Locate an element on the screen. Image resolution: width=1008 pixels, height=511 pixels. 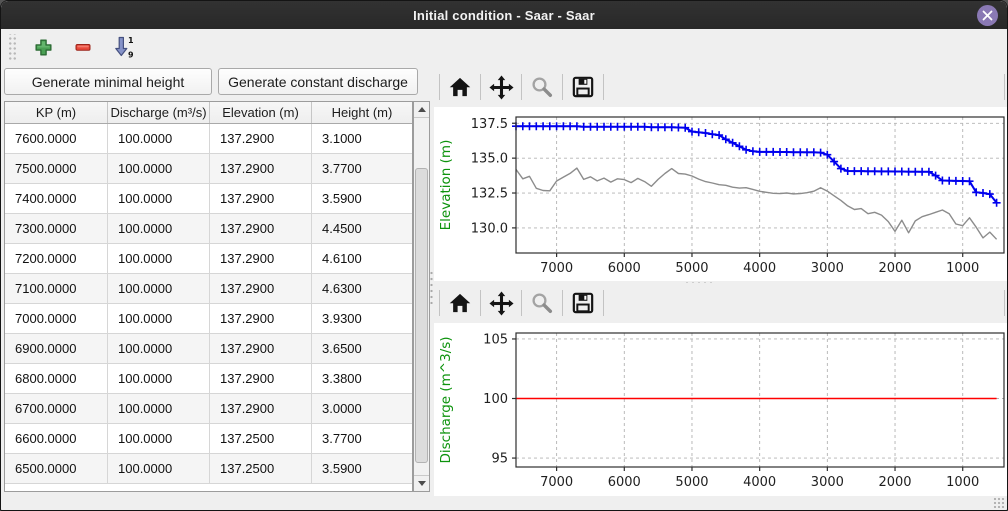
table-row: 7600.0000 100.0000 137.2900 3.1000 is located at coordinates (208, 139).